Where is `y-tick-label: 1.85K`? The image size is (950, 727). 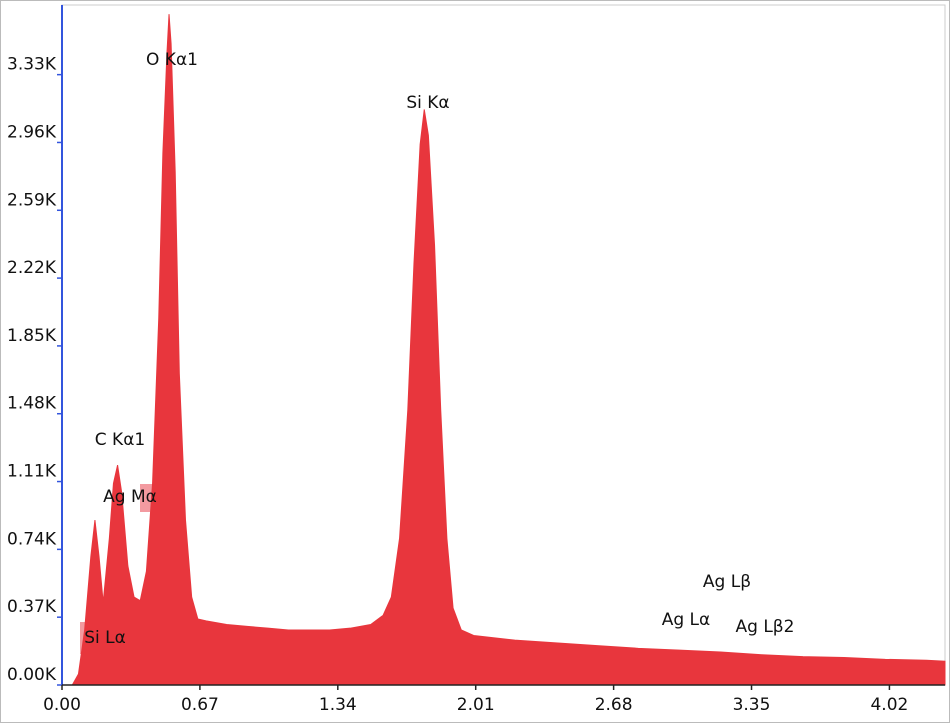 y-tick-label: 1.85K is located at coordinates (32, 336).